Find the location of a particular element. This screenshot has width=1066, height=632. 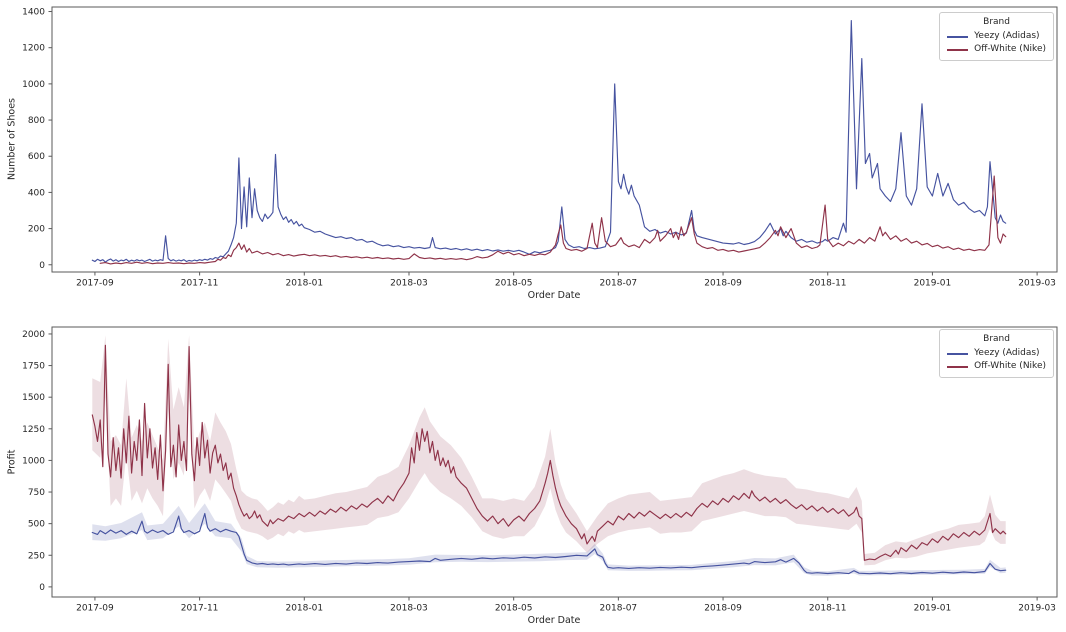

y-tick-label: 1500 is located at coordinates (33, 398).